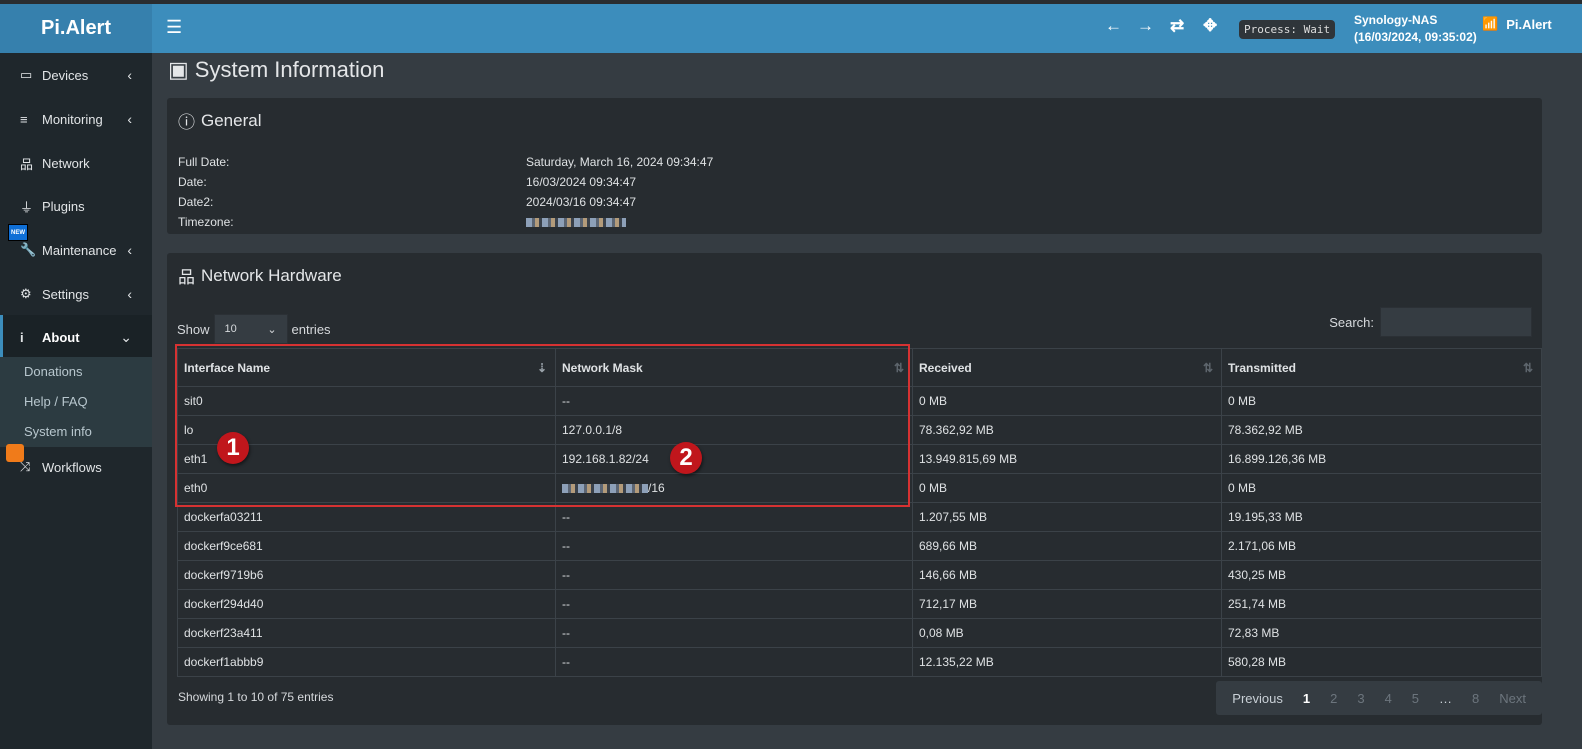 Image resolution: width=1582 pixels, height=749 pixels. I want to click on table-row: dockerf294d40 -- 712,17 MB 251,74 MB, so click(859, 604).